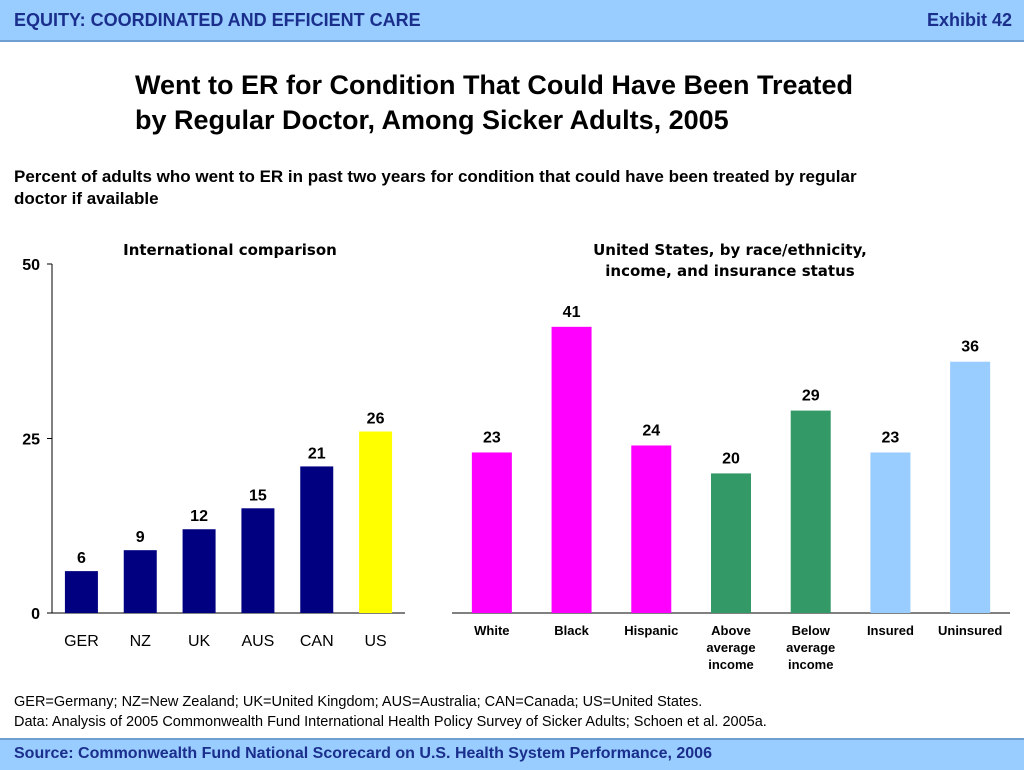  Describe the element at coordinates (491, 630) in the screenshot. I see `right-x-tick-label: White` at that location.